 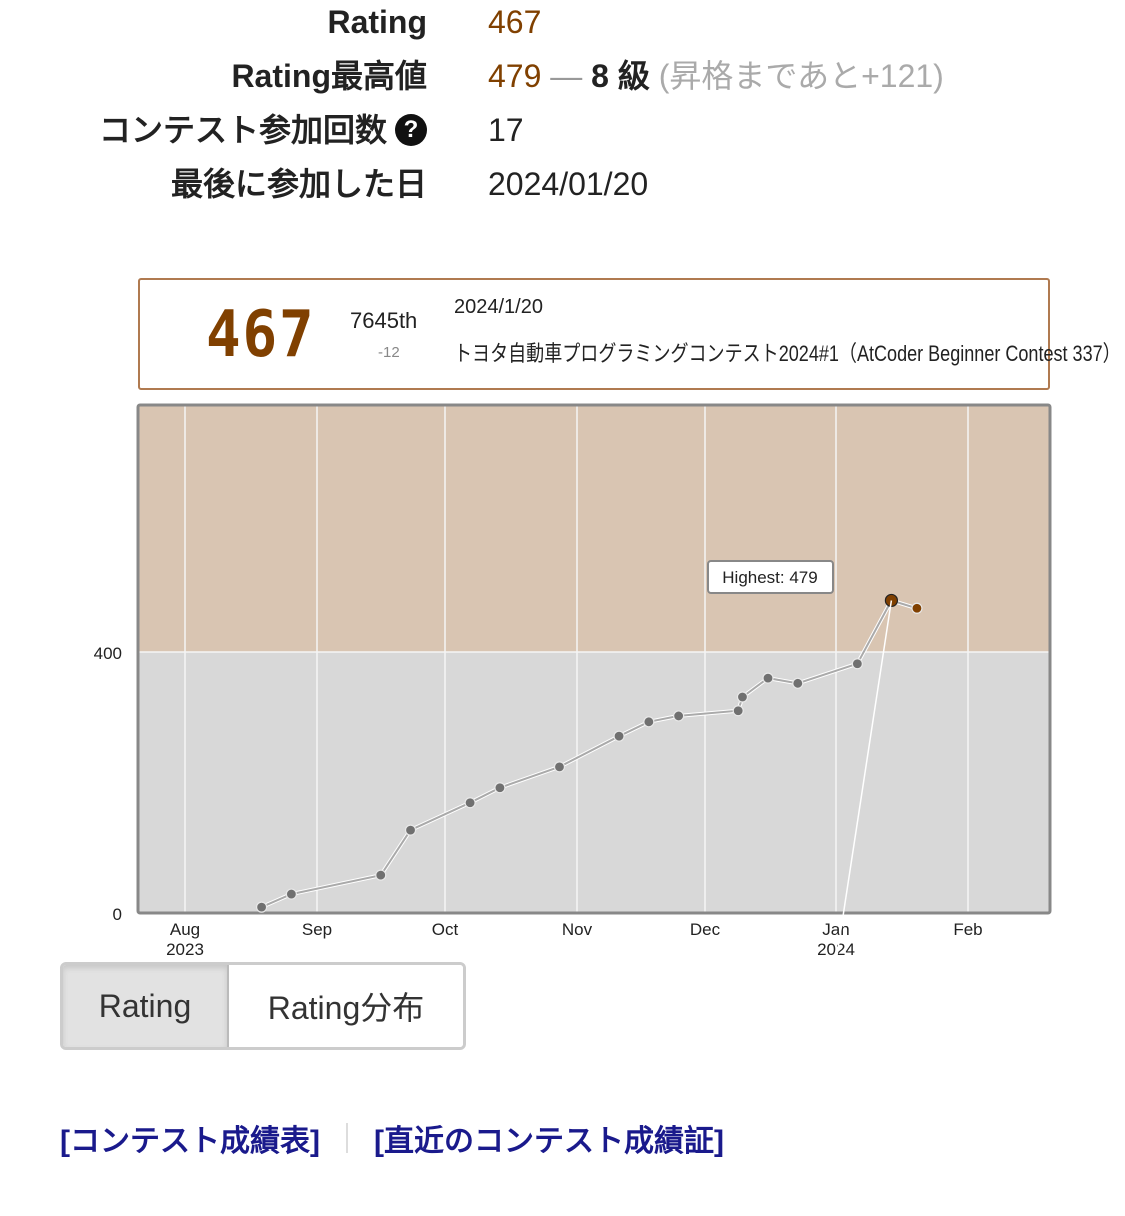 What do you see at coordinates (329, 76) in the screenshot?
I see `highest-rating-label: Rating最高値` at bounding box center [329, 76].